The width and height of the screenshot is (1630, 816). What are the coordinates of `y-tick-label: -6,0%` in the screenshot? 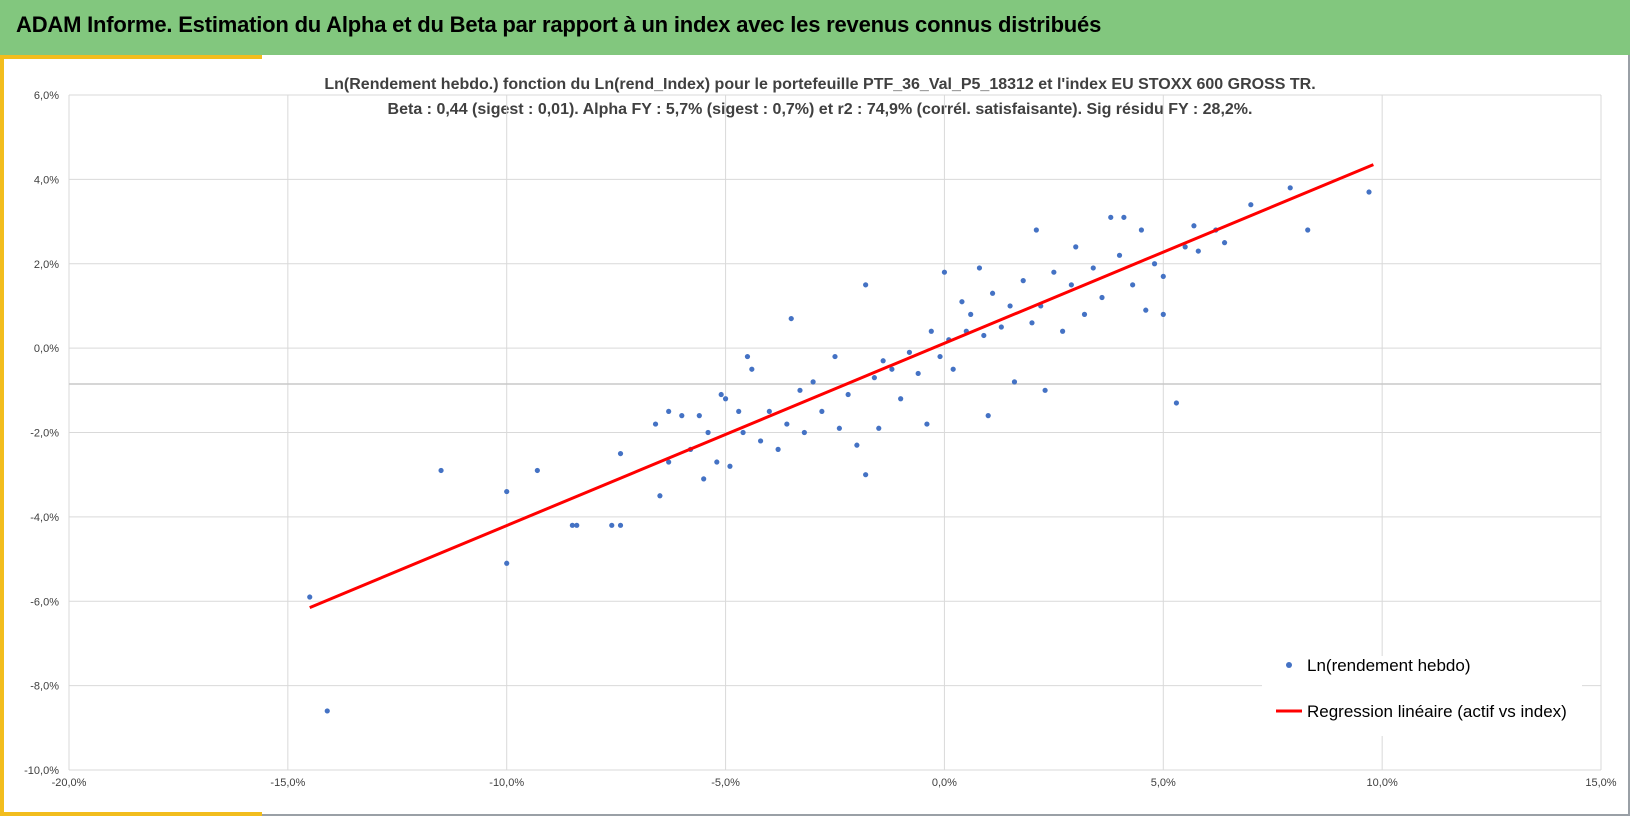 It's located at (44, 602).